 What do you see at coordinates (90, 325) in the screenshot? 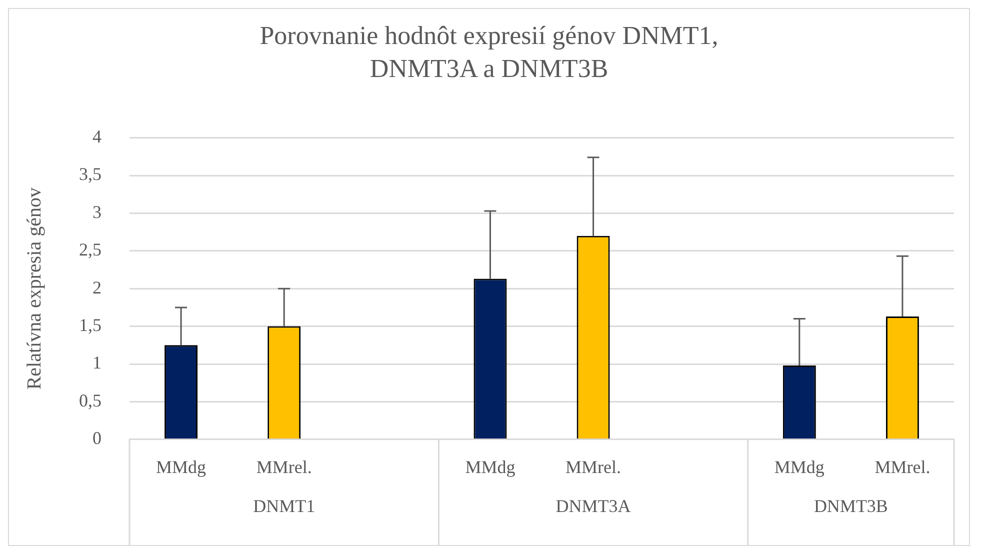
I see `y-tick-label: 1,5` at bounding box center [90, 325].